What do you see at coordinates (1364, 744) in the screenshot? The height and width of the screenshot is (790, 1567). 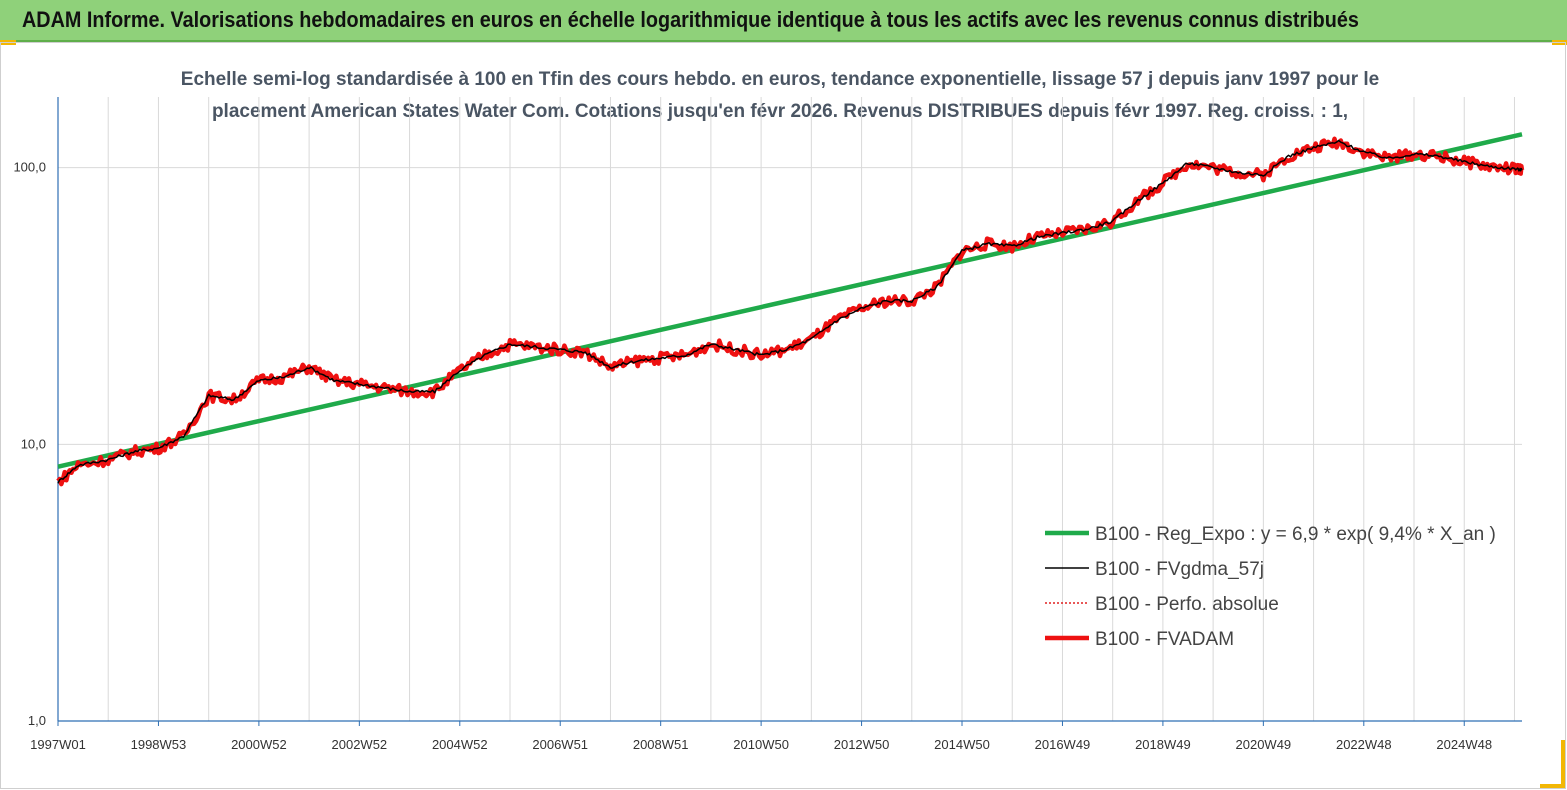 I see `x-tick-label: 2022W48` at bounding box center [1364, 744].